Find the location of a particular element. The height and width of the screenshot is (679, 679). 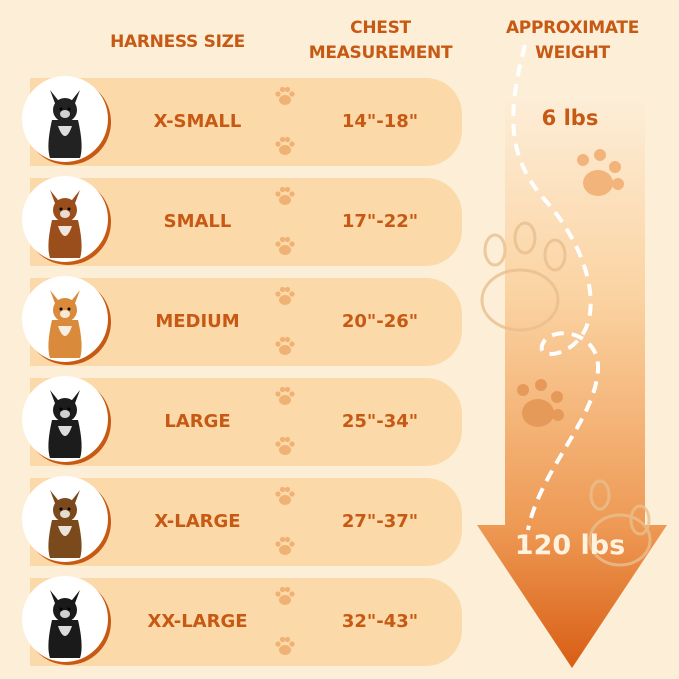

harness-size-label: SMALL is located at coordinates (197, 221).